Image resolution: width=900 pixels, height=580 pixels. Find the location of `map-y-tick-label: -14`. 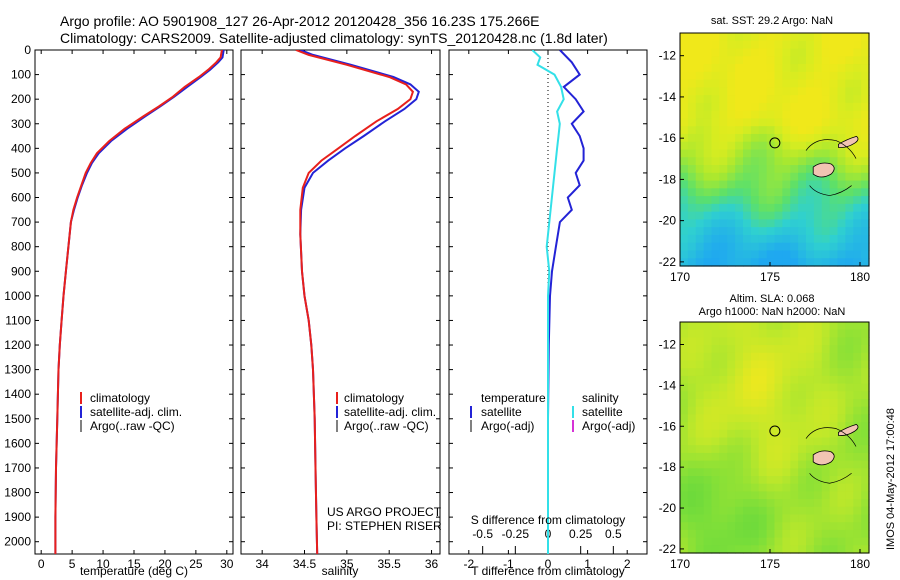

map-y-tick-label: -14 is located at coordinates (668, 97).